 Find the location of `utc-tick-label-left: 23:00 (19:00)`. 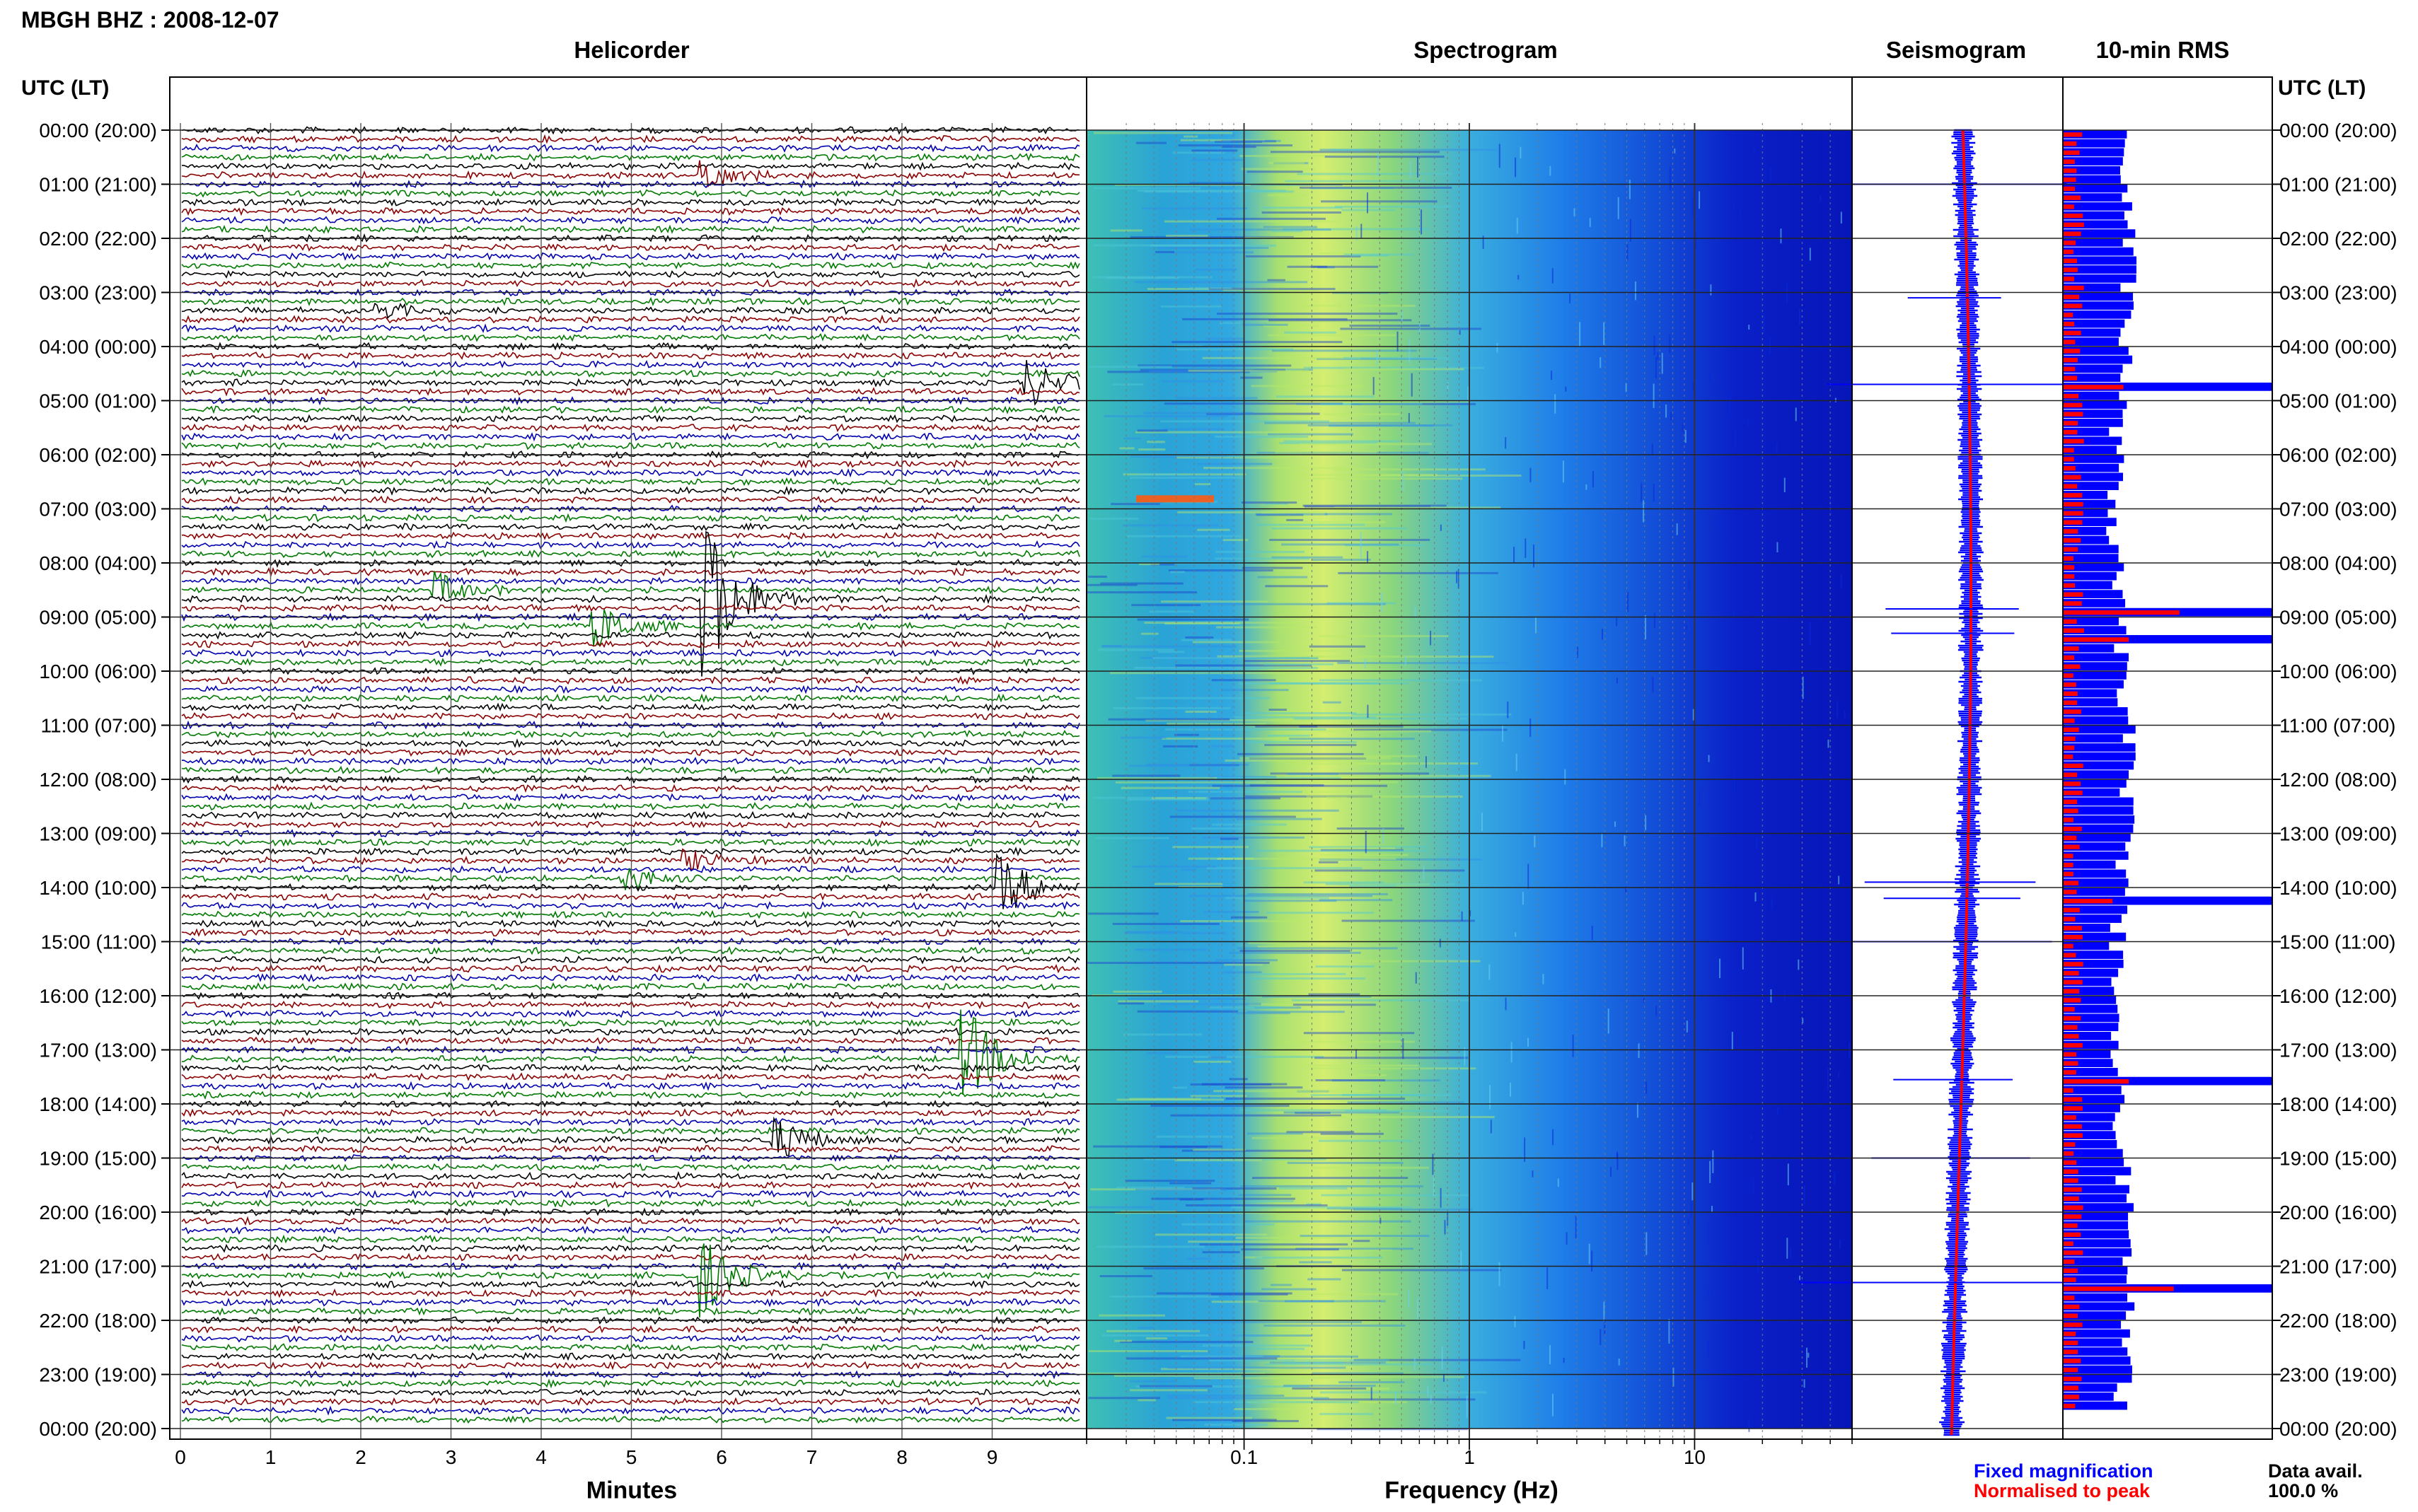

utc-tick-label-left: 23:00 (19:00) is located at coordinates (98, 1375).